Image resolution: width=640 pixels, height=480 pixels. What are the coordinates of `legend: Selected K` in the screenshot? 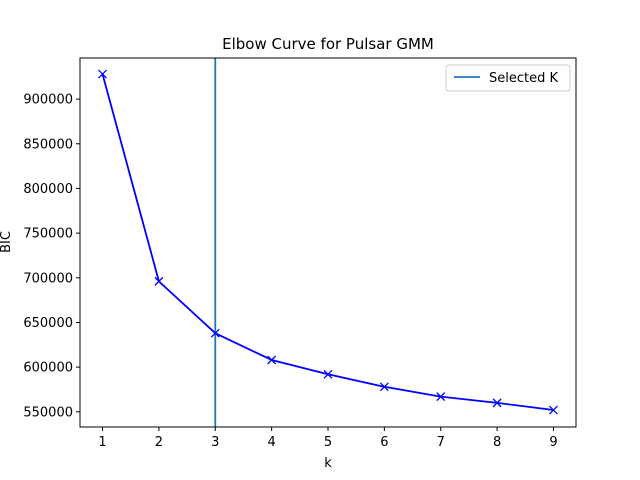 It's located at (508, 78).